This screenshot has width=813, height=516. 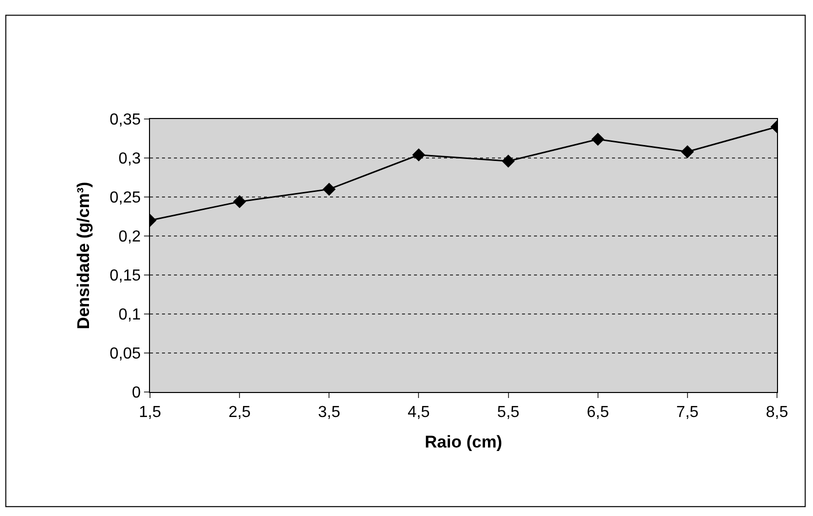 What do you see at coordinates (129, 237) in the screenshot?
I see `y-tick-label: 0,2` at bounding box center [129, 237].